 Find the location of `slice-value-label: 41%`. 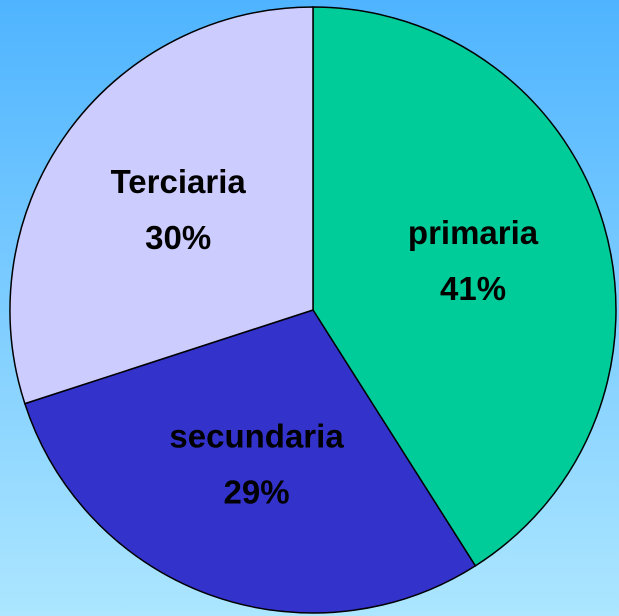

slice-value-label: 41% is located at coordinates (473, 288).